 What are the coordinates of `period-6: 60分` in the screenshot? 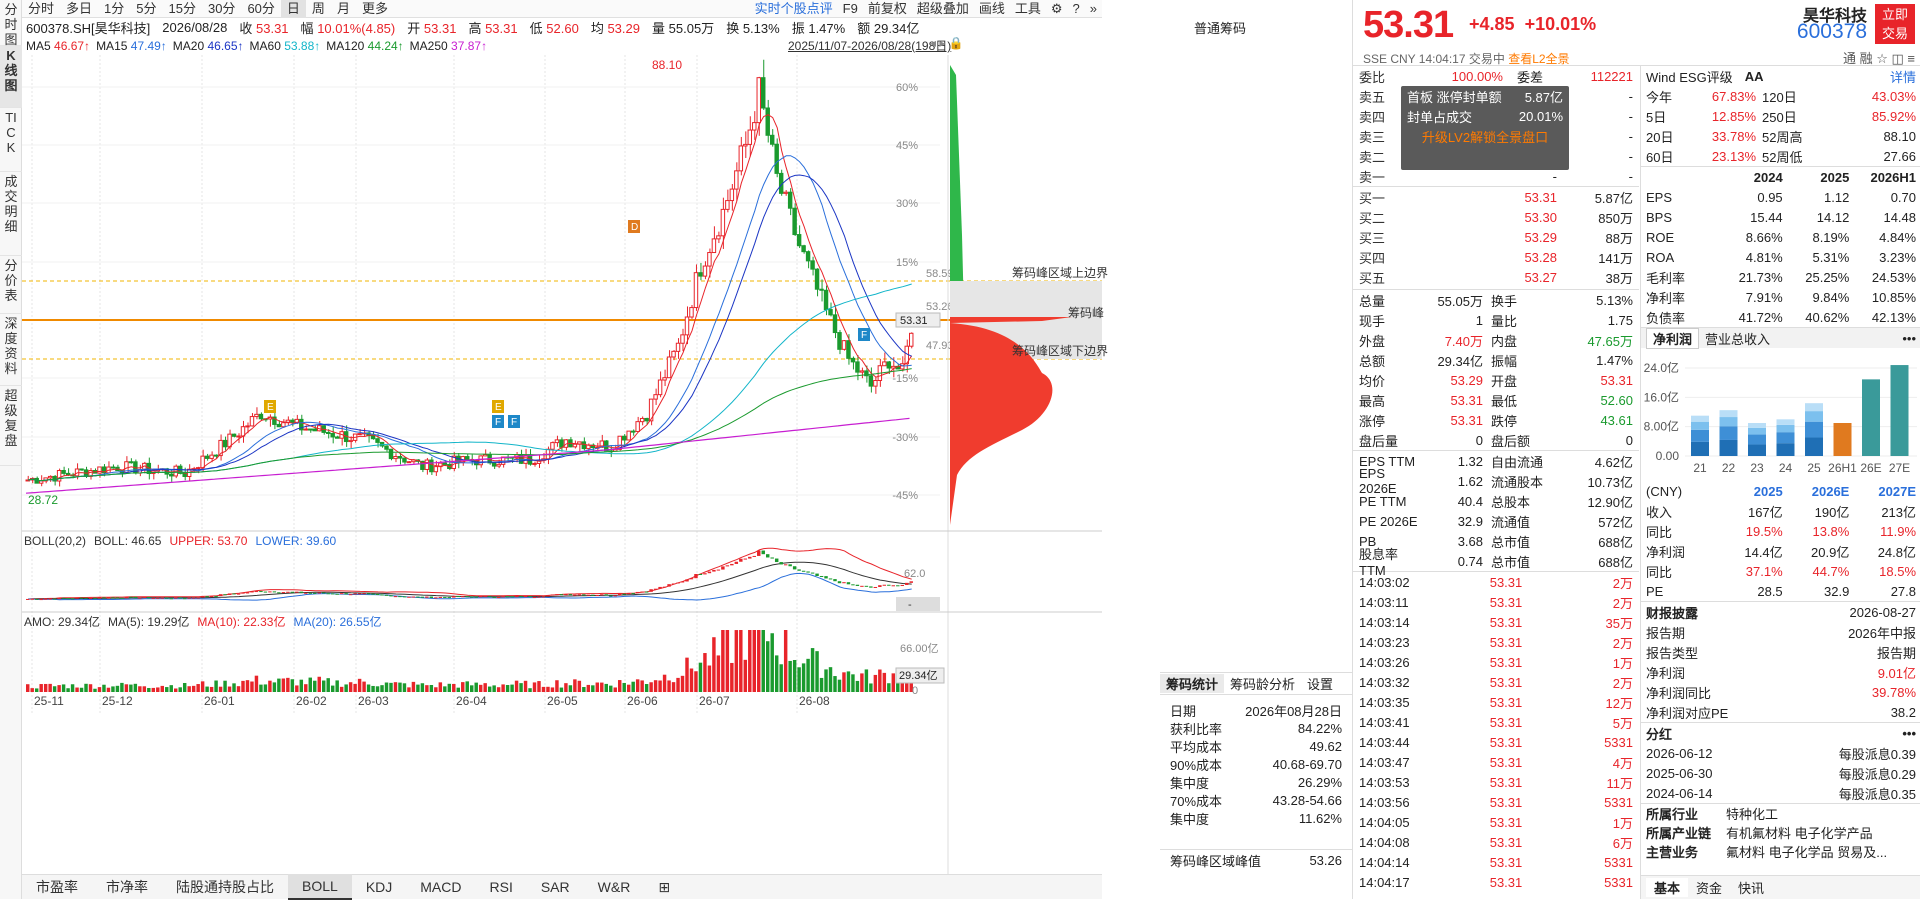 It's located at (261, 8).